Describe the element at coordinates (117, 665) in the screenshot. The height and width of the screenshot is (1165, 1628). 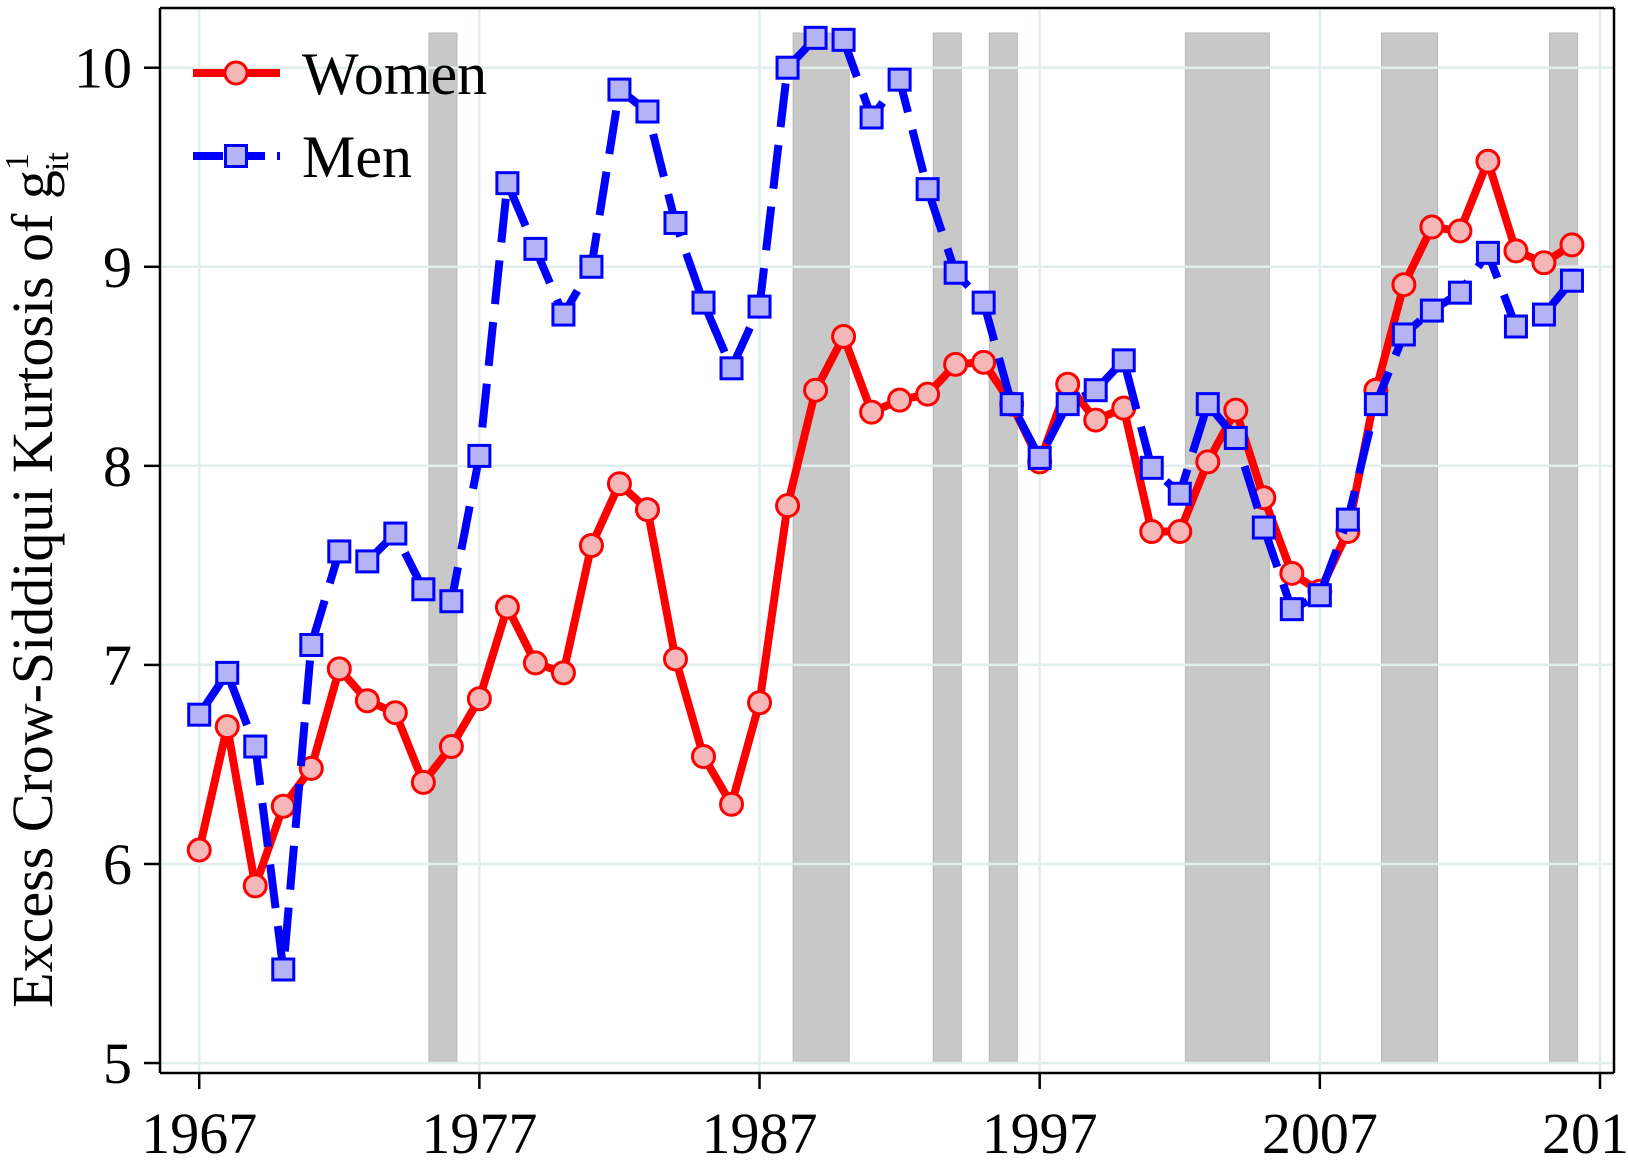
I see `y-tick-label: 7` at that location.